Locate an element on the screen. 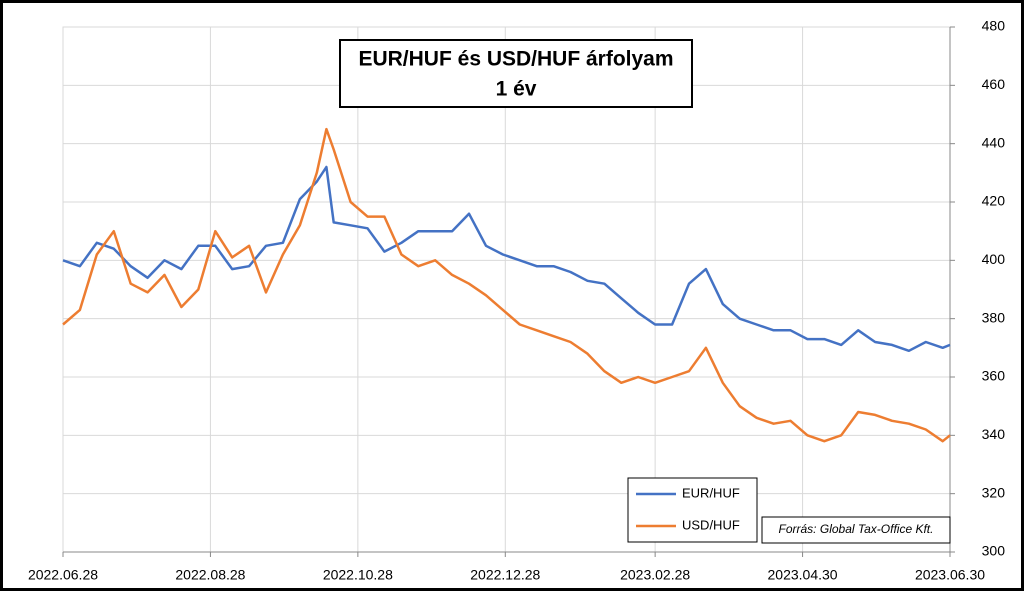 The height and width of the screenshot is (596, 1024). y-tick-label: 460 is located at coordinates (994, 84).